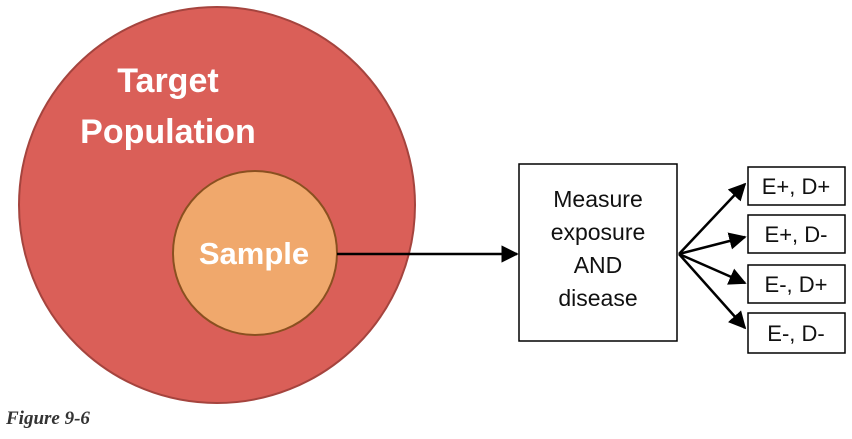 This screenshot has width=852, height=439. I want to click on measure-text-line4: disease, so click(597, 298).